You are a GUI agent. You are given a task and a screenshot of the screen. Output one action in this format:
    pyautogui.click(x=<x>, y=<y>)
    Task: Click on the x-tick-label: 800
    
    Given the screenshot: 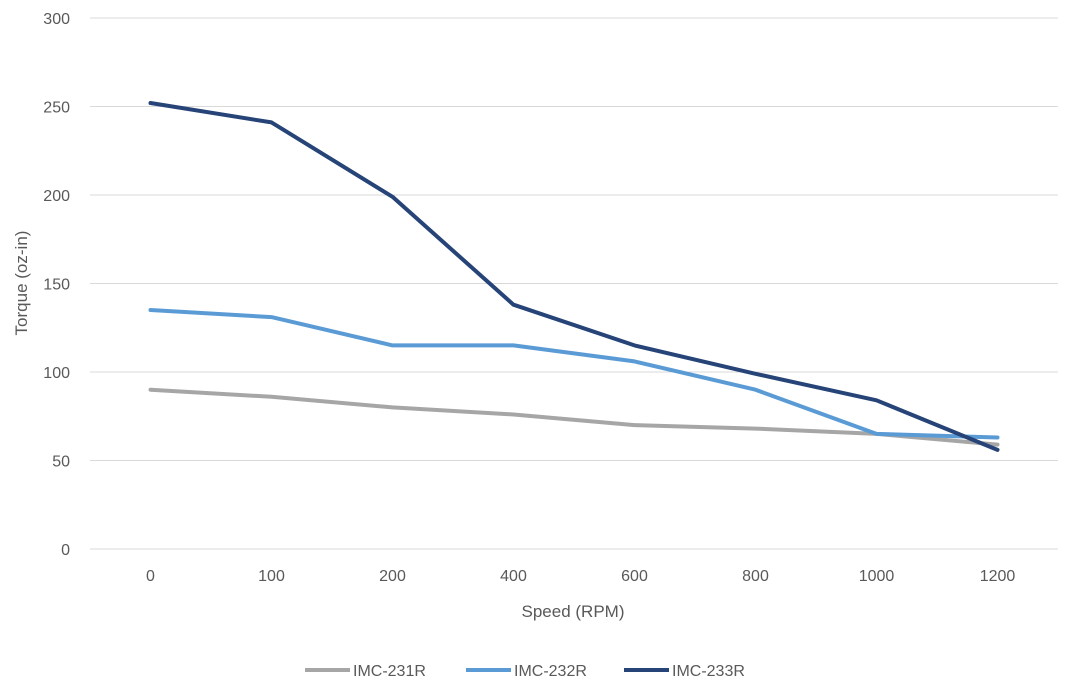 What is the action you would take?
    pyautogui.click(x=755, y=576)
    